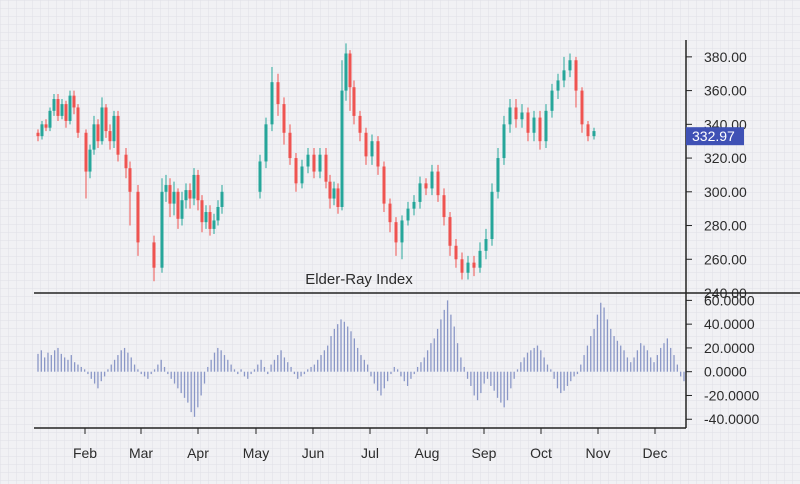 The width and height of the screenshot is (800, 484). Describe the element at coordinates (484, 453) in the screenshot. I see `x-tick-label: Sep` at that location.